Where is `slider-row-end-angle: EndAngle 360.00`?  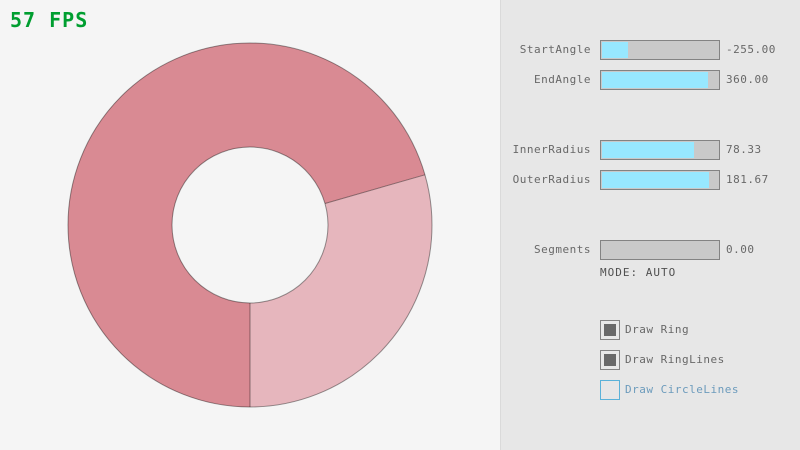 slider-row-end-angle: EndAngle 360.00 is located at coordinates (650, 80).